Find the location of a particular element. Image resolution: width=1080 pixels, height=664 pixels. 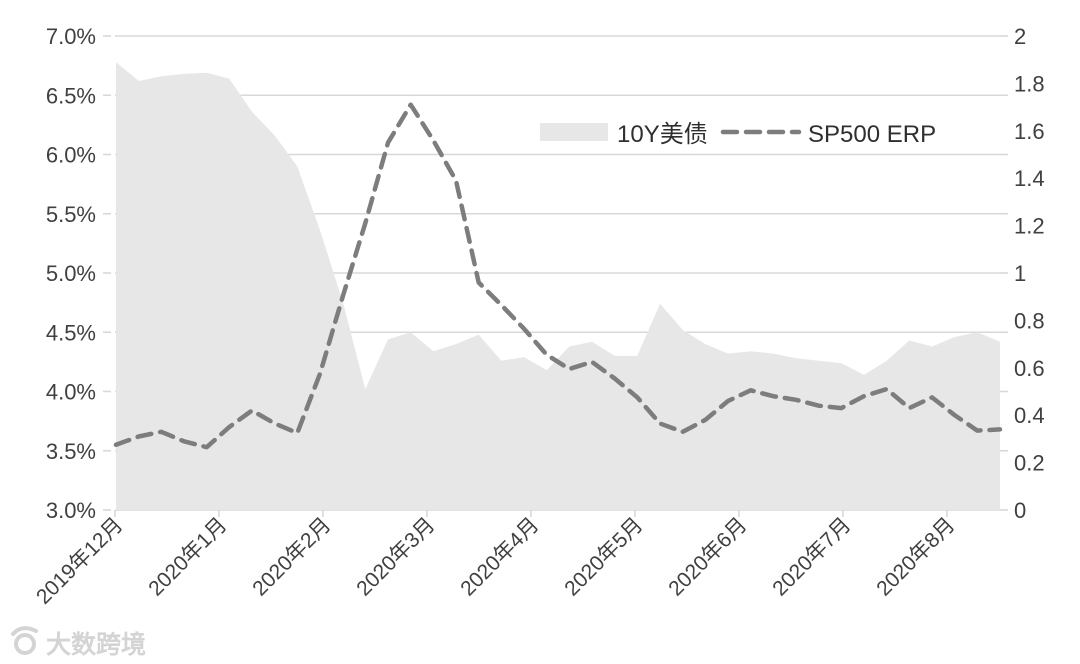

watermark-logo-icon is located at coordinates (24, 640).